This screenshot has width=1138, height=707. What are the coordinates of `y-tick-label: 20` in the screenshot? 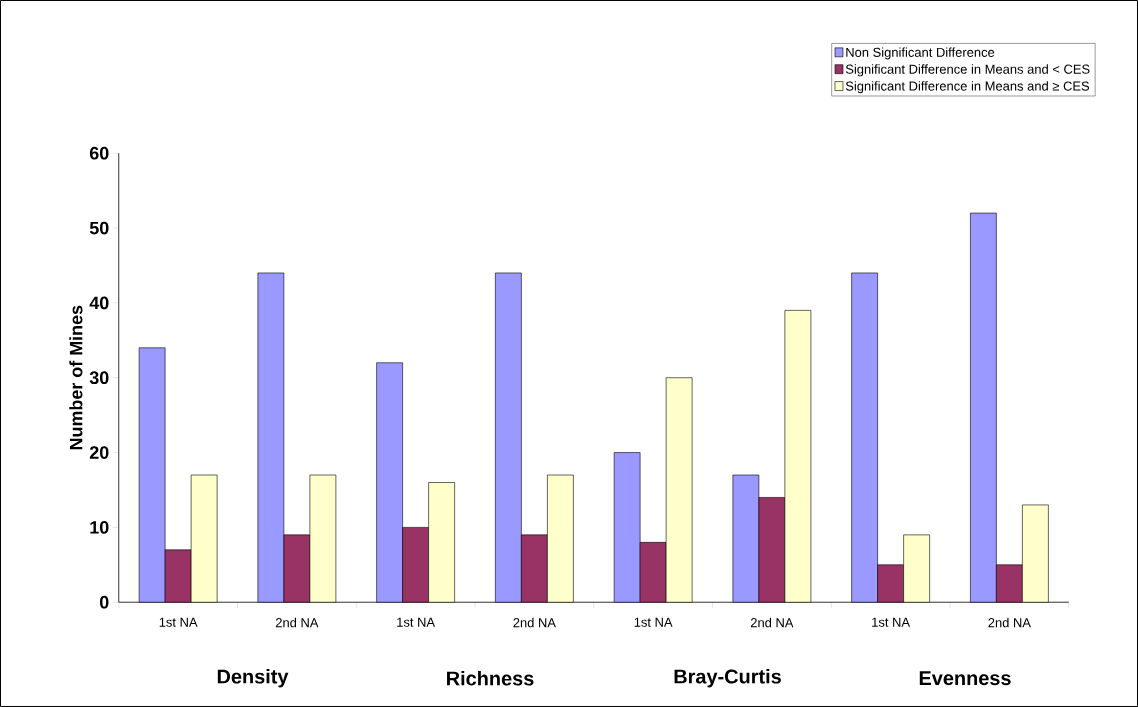 It's located at (99, 452).